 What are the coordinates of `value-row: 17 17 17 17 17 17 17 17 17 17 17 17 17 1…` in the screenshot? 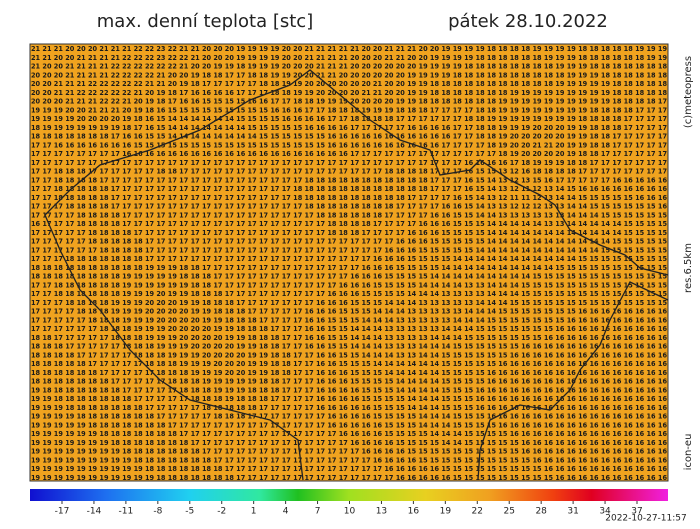 It's located at (349, 163).